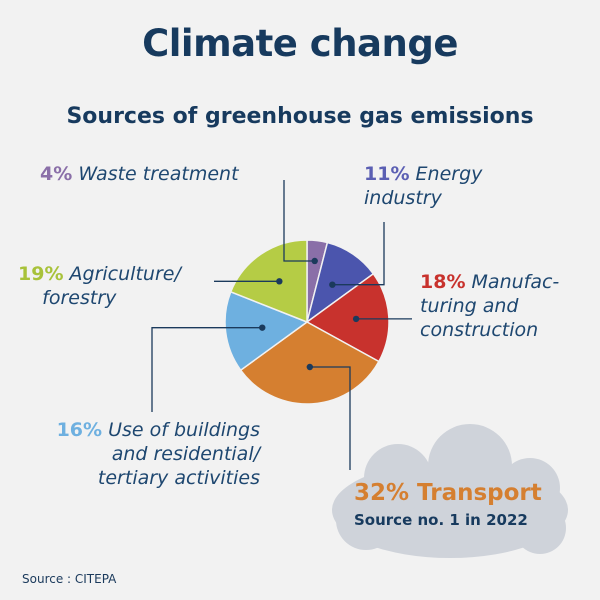 The height and width of the screenshot is (600, 600). Describe the element at coordinates (387, 174) in the screenshot. I see `pct-energy-industry: 11%` at that location.